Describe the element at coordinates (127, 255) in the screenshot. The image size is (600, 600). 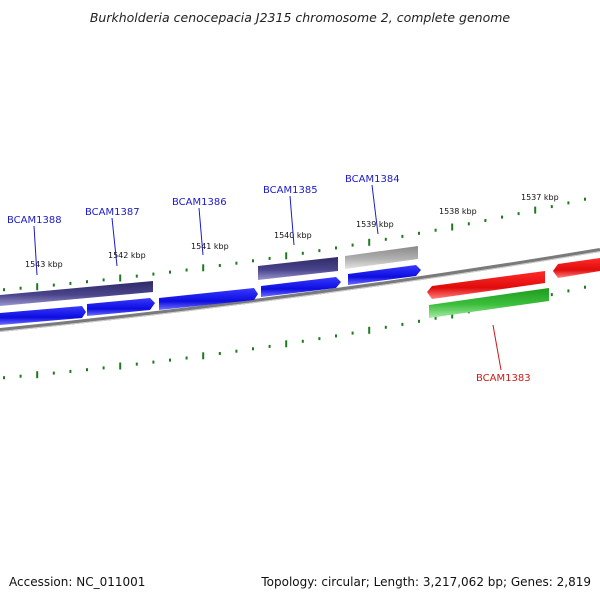
I see `ruler-label: 1542 kbp` at that location.